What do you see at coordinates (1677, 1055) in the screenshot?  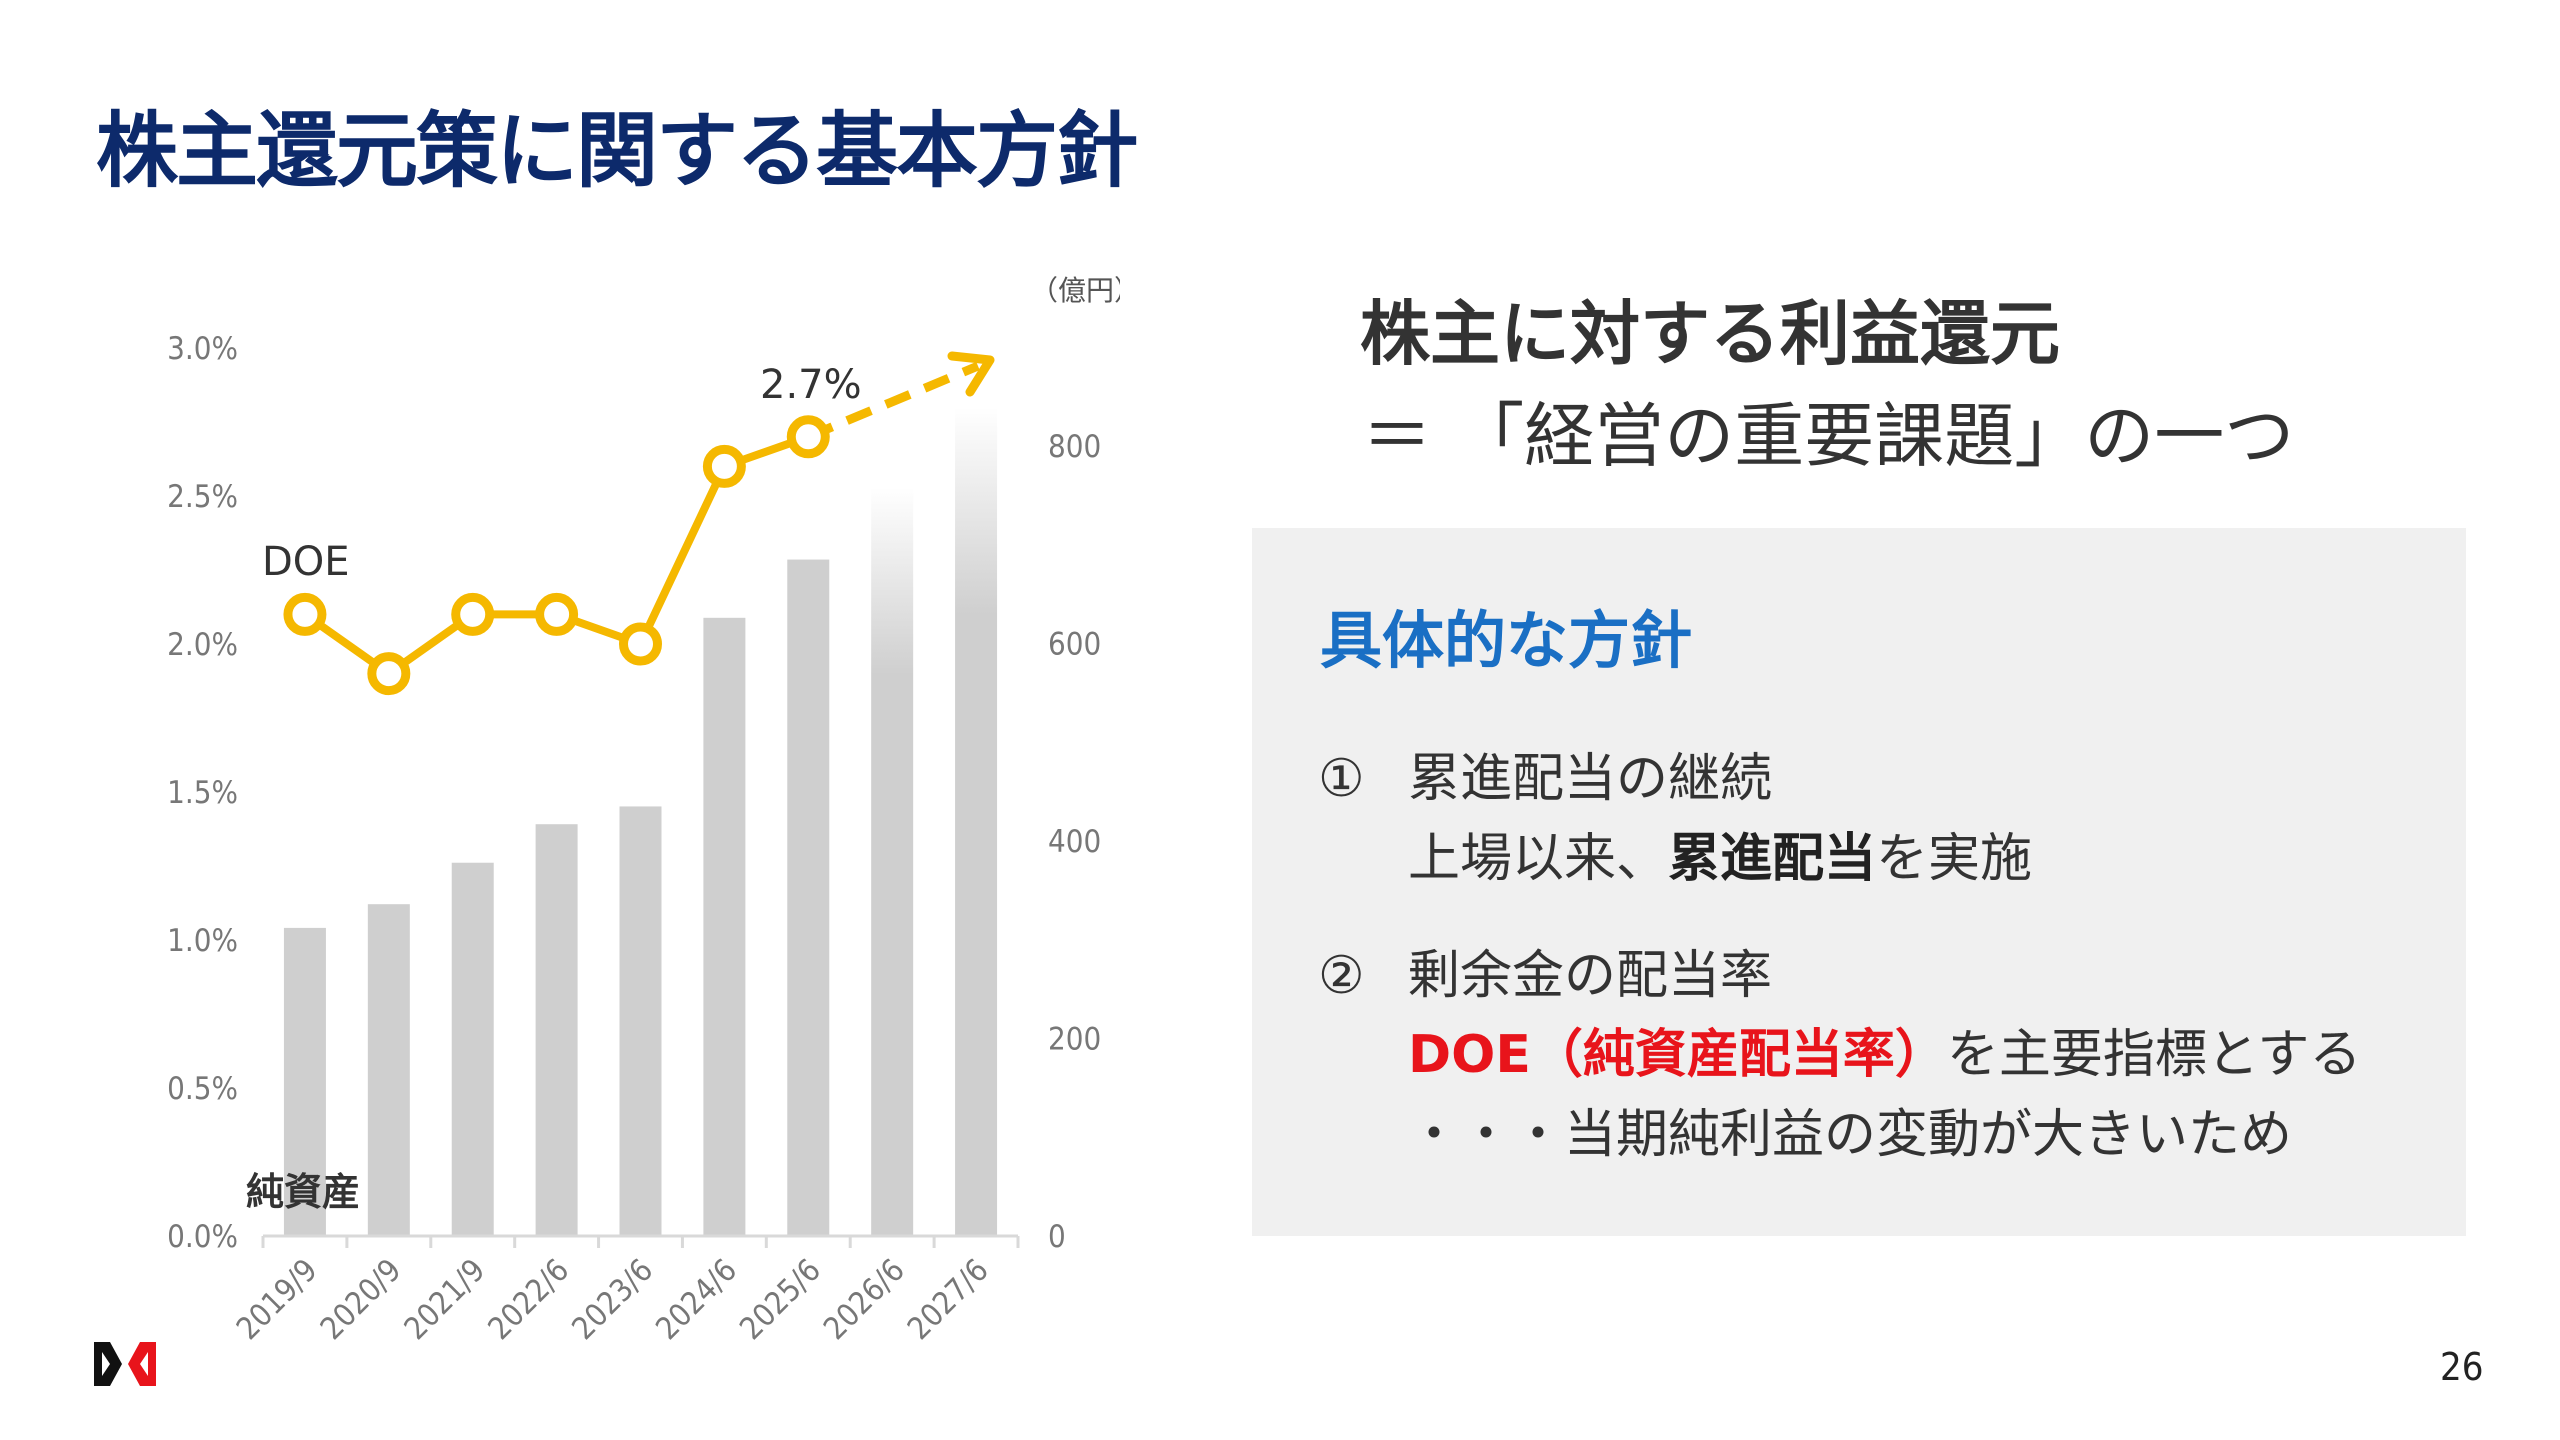 I see `item2-desc-red: DOE（純資産配当率）` at bounding box center [1677, 1055].